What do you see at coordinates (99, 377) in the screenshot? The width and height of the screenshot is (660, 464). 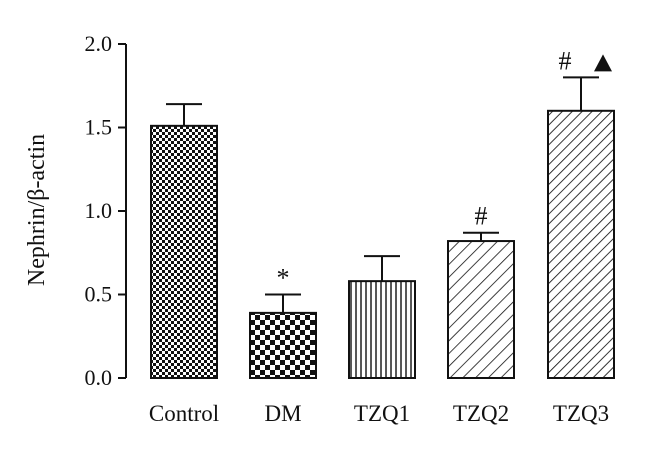 I see `y-tick-label: 0.0` at bounding box center [99, 377].